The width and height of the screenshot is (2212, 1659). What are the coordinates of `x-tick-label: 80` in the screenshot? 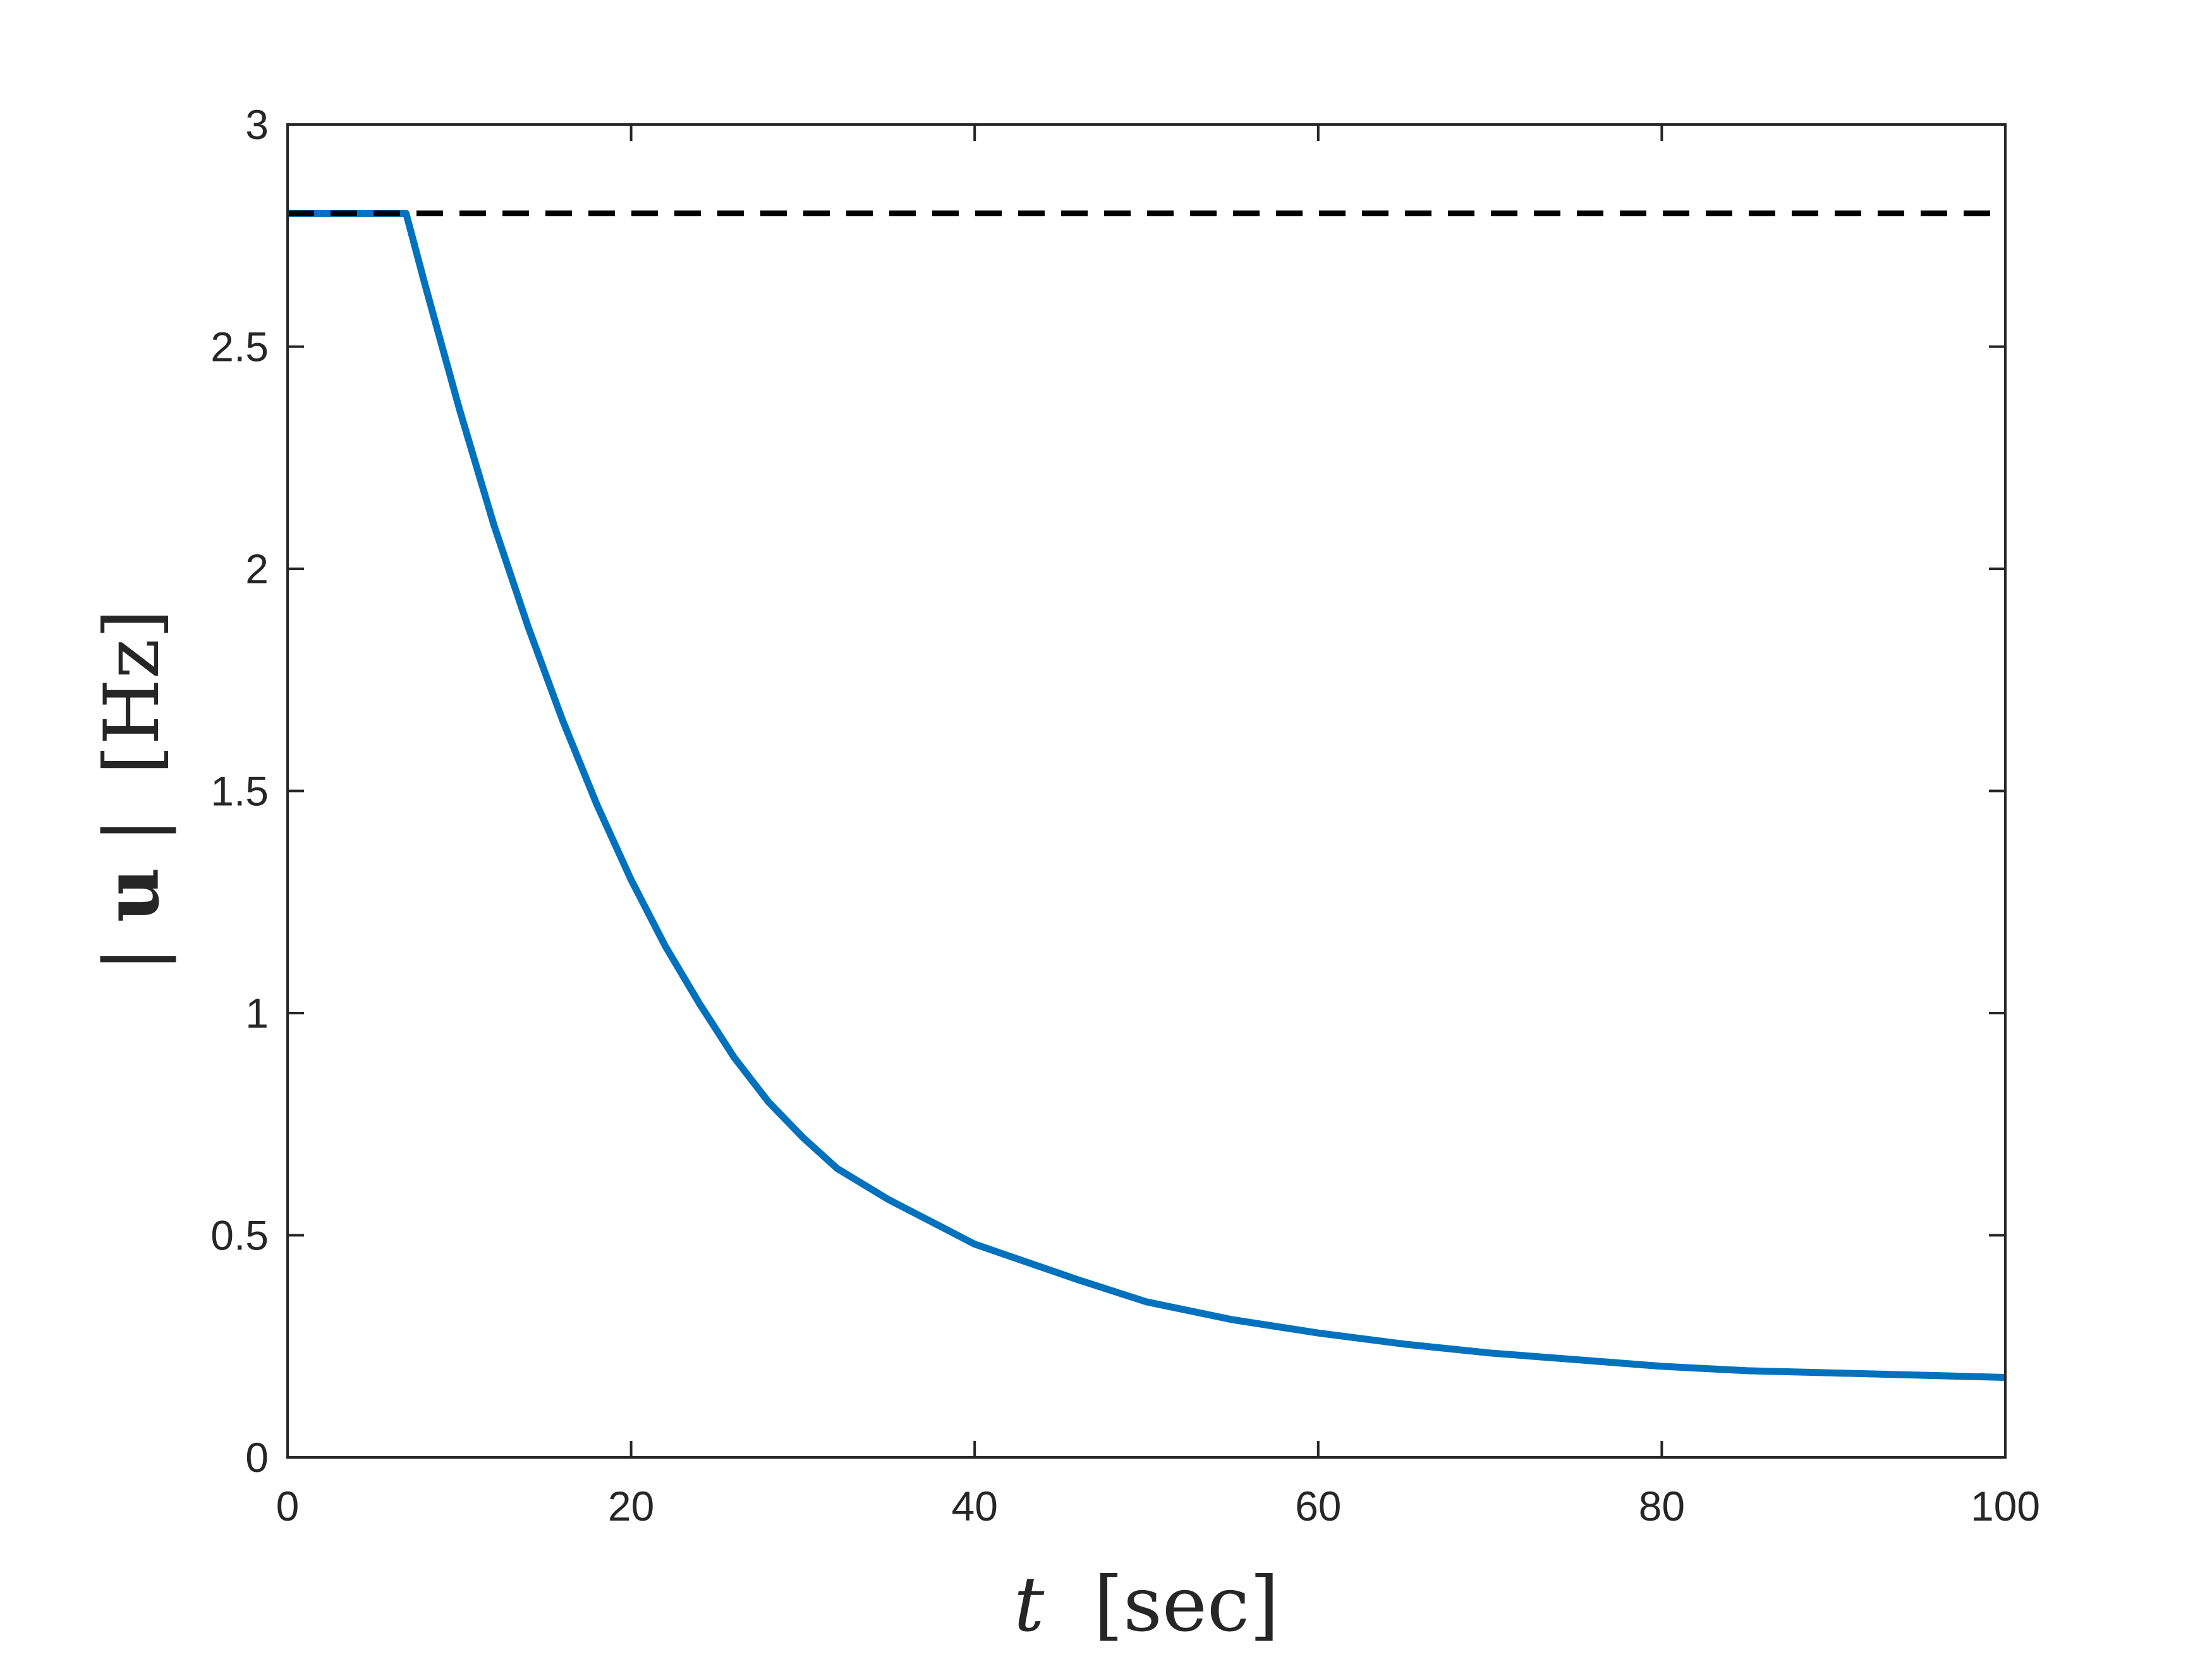 It's located at (1662, 1506).